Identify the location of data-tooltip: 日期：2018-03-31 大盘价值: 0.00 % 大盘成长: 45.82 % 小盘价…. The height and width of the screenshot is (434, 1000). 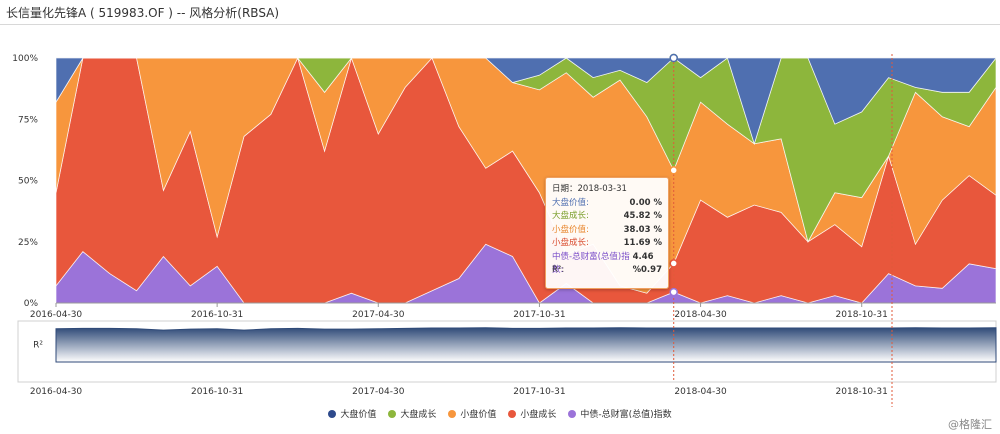
(607, 233).